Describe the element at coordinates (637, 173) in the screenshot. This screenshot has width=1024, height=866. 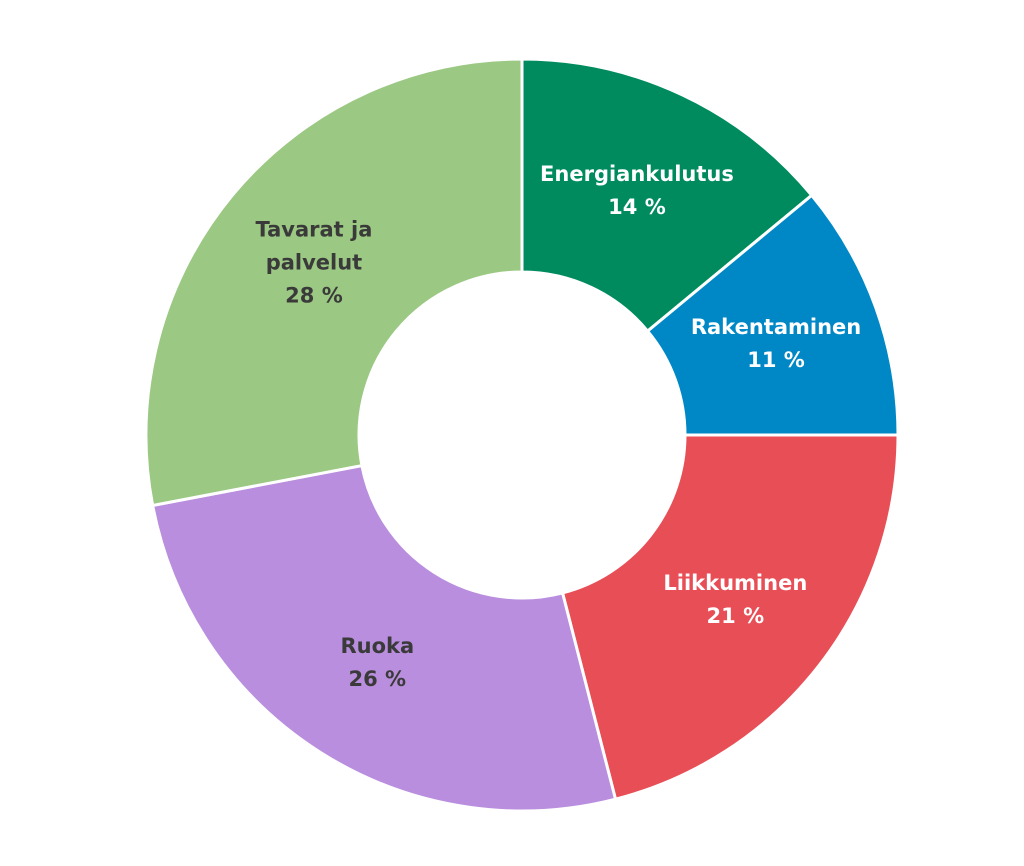
I see `category-label: Energiankulutus` at that location.